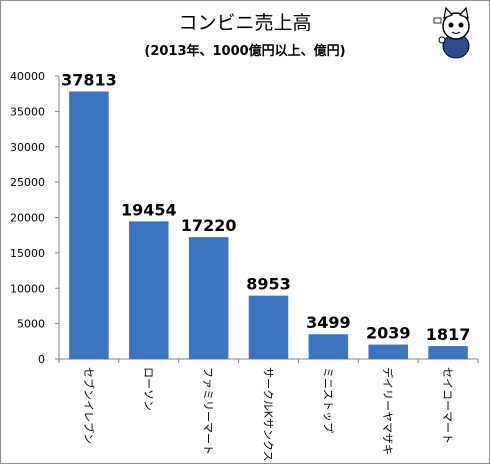  I want to click on data-label: 1817, so click(448, 334).